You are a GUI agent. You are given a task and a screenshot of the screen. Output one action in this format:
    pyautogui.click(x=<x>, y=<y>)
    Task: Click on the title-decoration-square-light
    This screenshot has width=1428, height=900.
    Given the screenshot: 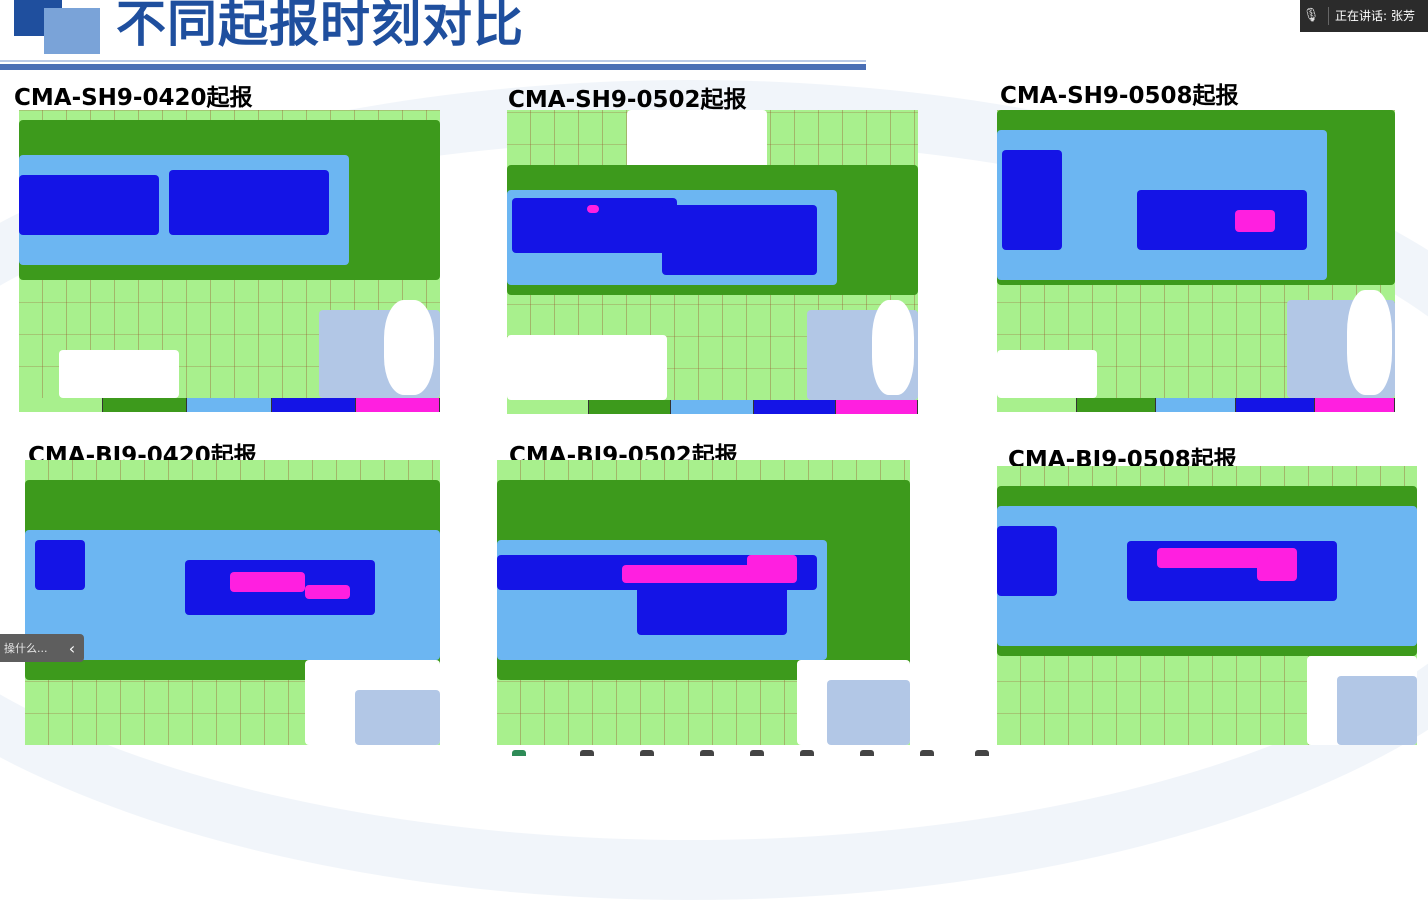 What is the action you would take?
    pyautogui.click(x=72, y=31)
    